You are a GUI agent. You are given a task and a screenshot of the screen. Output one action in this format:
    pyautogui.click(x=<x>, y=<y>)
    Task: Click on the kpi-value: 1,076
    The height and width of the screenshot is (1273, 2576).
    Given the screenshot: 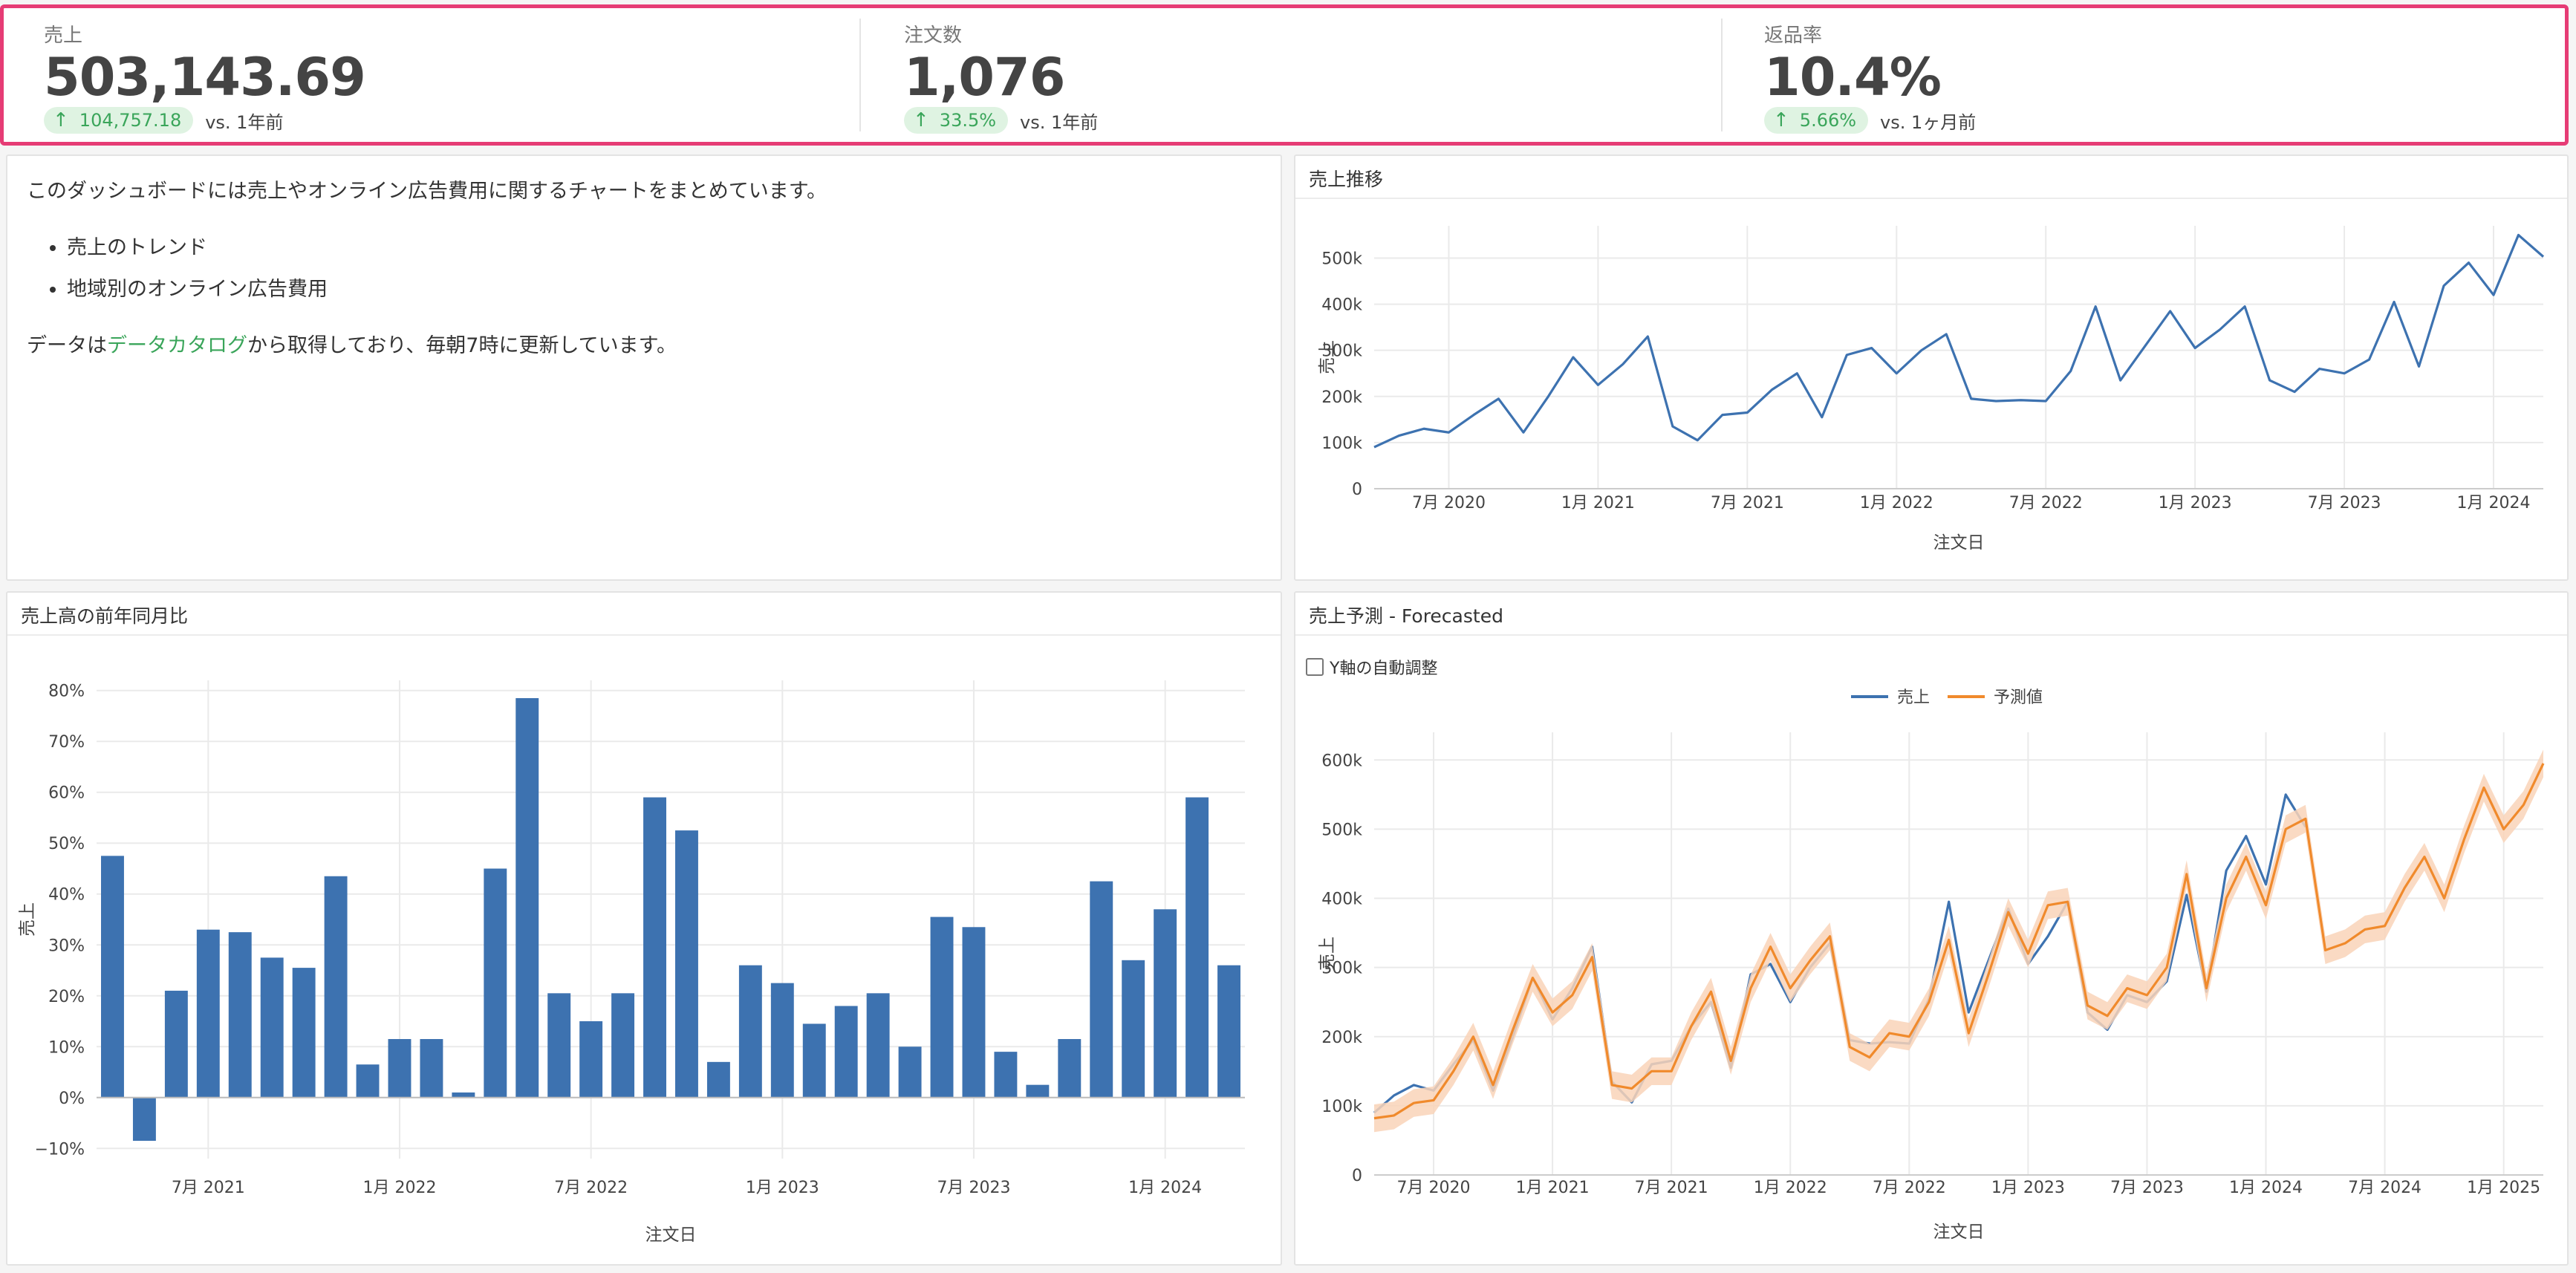 What is the action you would take?
    pyautogui.click(x=984, y=77)
    